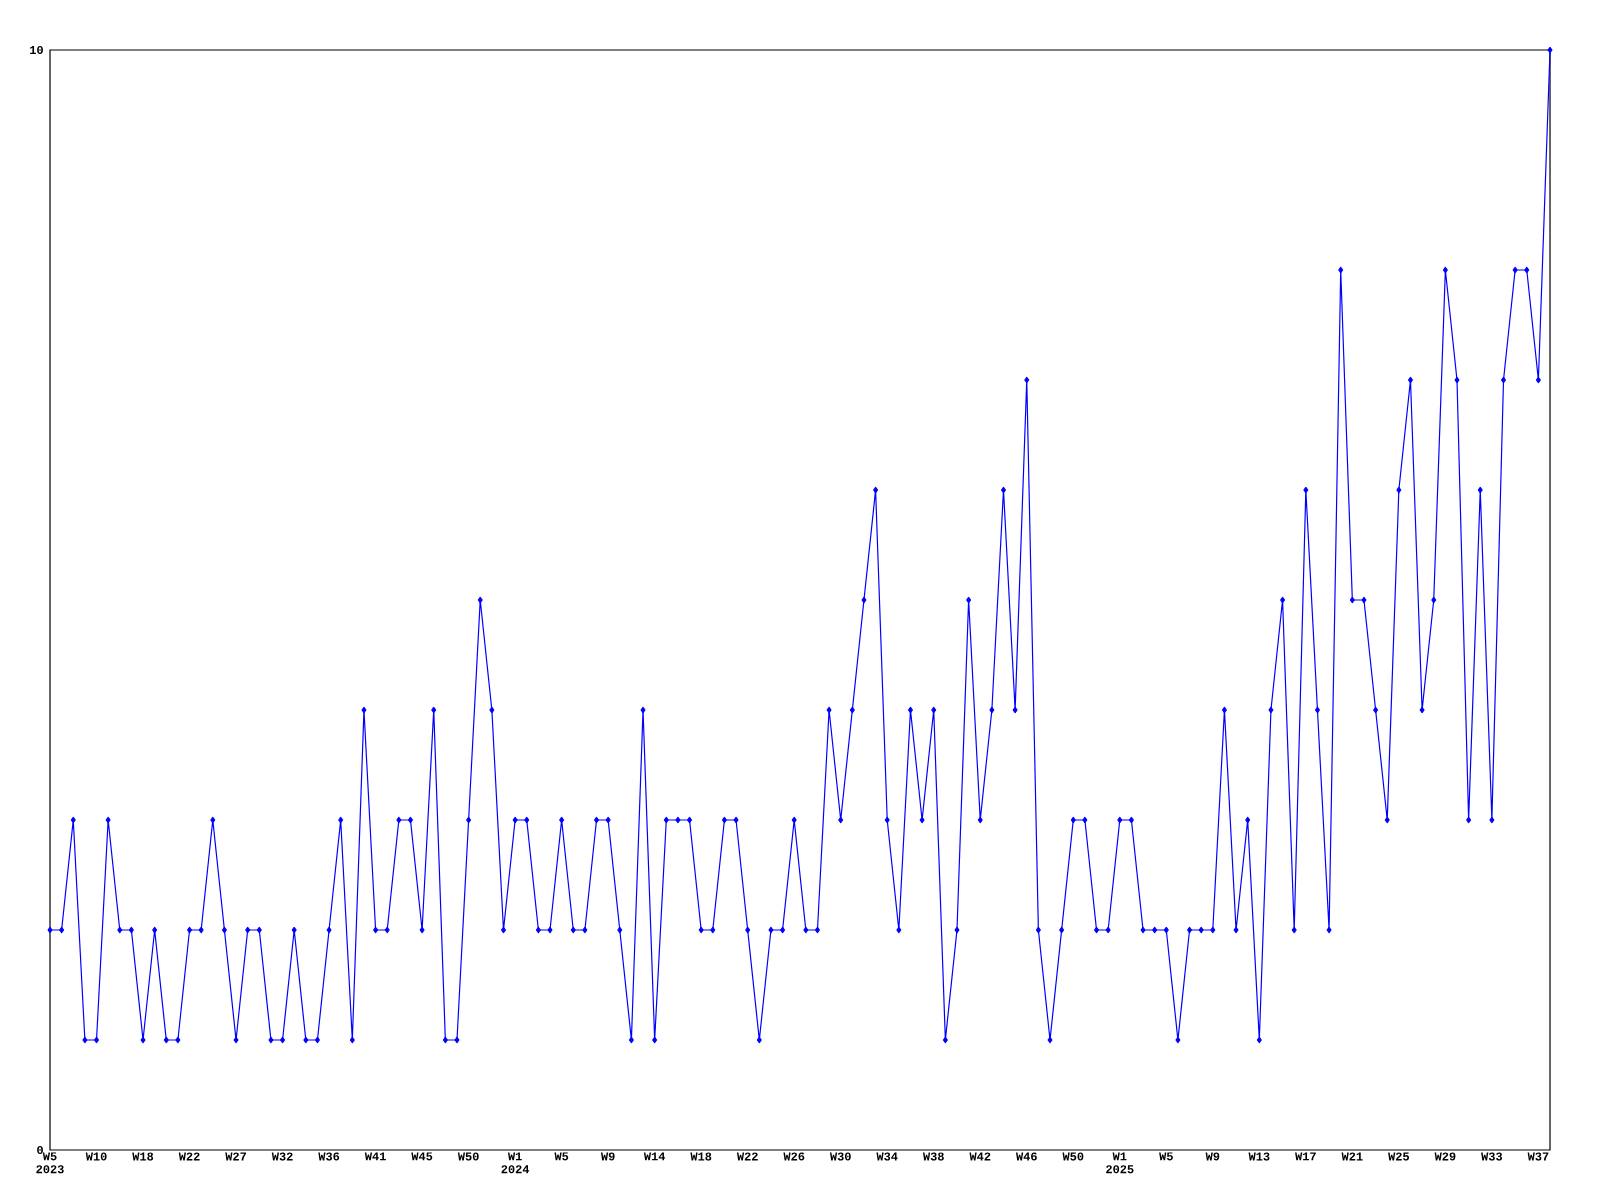  I want to click on x-tick-label: W45, so click(422, 1156).